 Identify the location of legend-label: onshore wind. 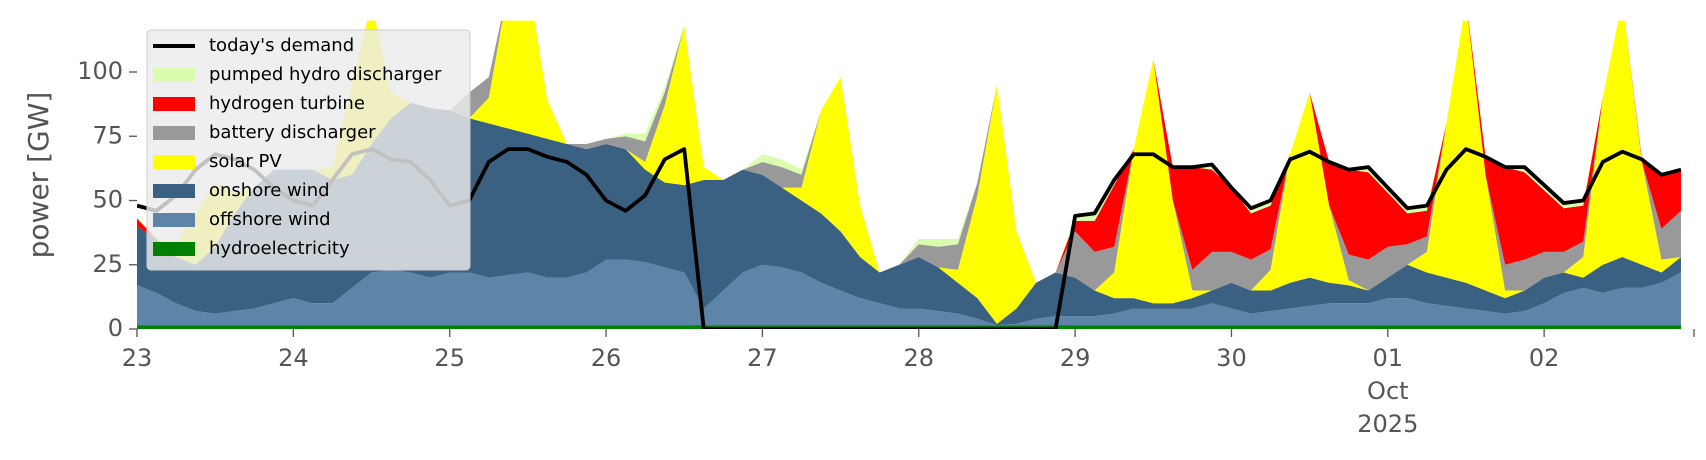
(269, 190).